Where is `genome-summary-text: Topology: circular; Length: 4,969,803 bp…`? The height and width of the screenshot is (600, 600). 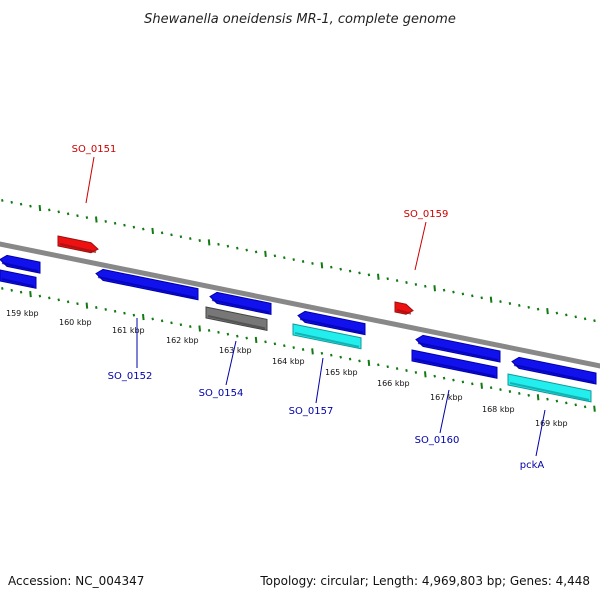
genome-summary-text: Topology: circular; Length: 4,969,803 bp… is located at coordinates (425, 581).